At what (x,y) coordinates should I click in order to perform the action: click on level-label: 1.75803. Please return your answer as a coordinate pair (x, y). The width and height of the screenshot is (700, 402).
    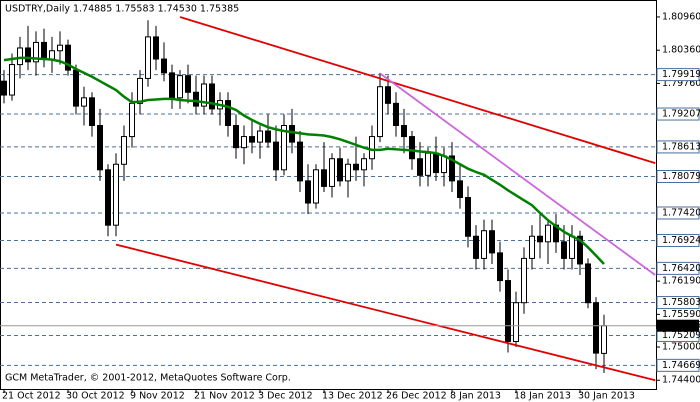
    Looking at the image, I should click on (681, 302).